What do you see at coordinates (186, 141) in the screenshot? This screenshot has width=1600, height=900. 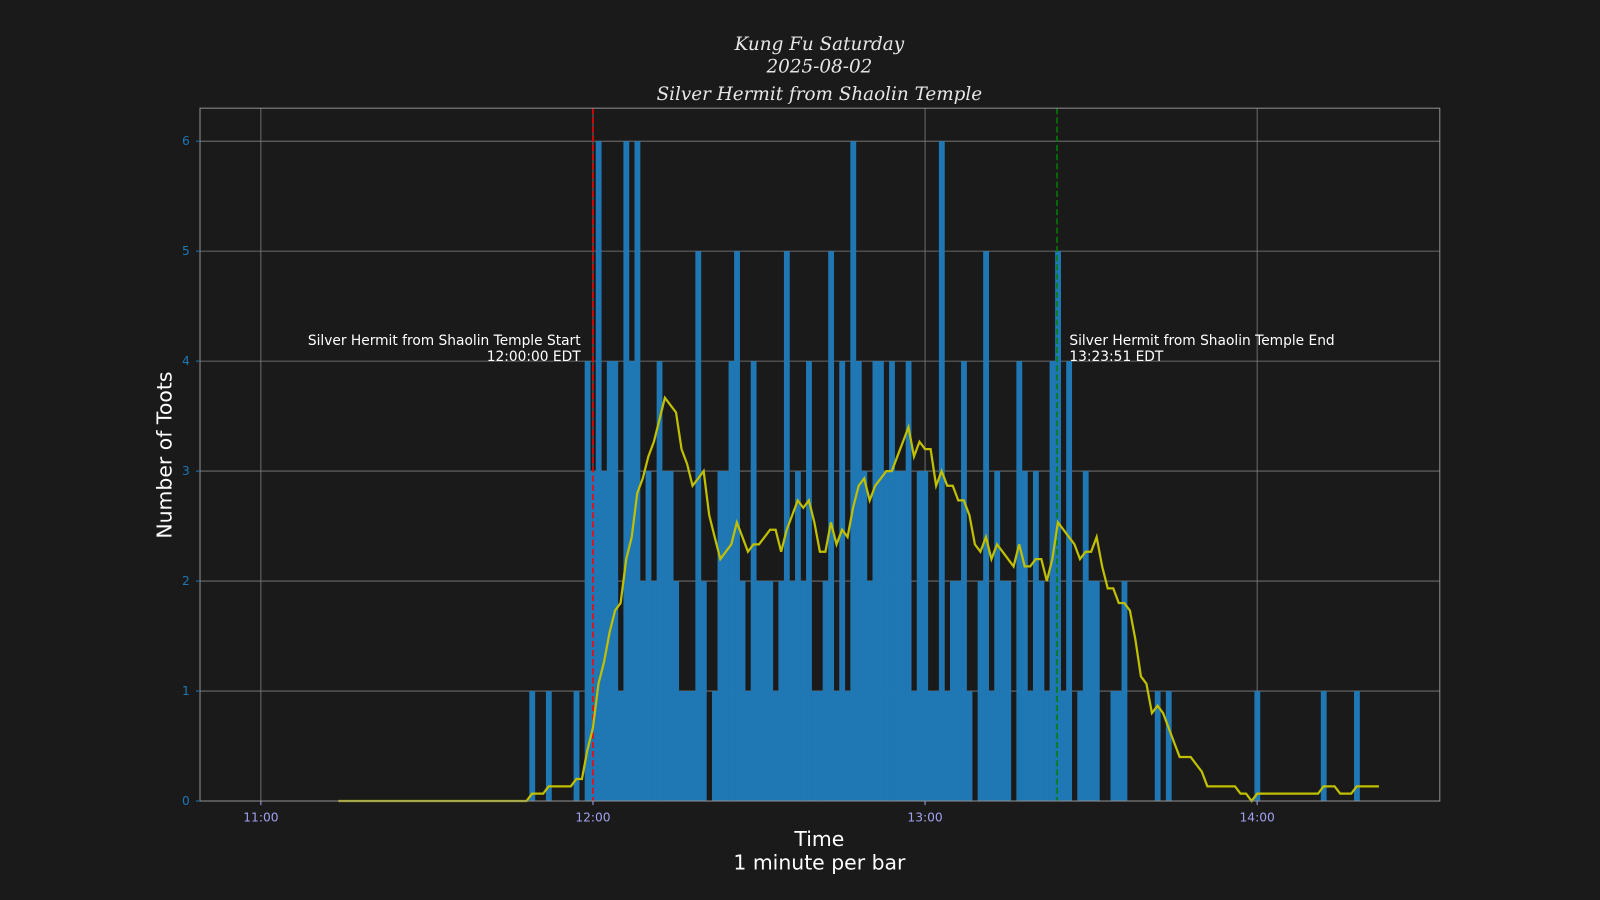 I see `y-tick-label: 6` at bounding box center [186, 141].